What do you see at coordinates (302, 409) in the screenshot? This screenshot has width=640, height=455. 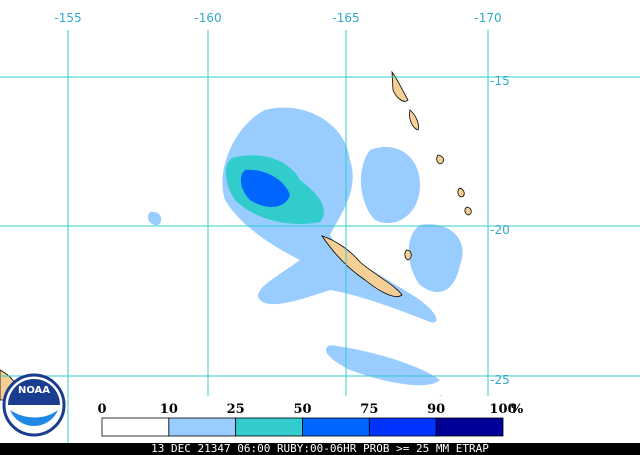 I see `legend-label: 50` at bounding box center [302, 409].